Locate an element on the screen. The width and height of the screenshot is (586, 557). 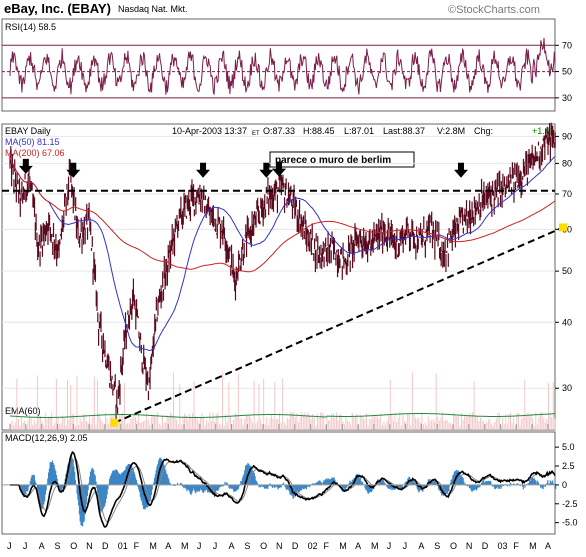
quote-timezone: ET is located at coordinates (256, 134).